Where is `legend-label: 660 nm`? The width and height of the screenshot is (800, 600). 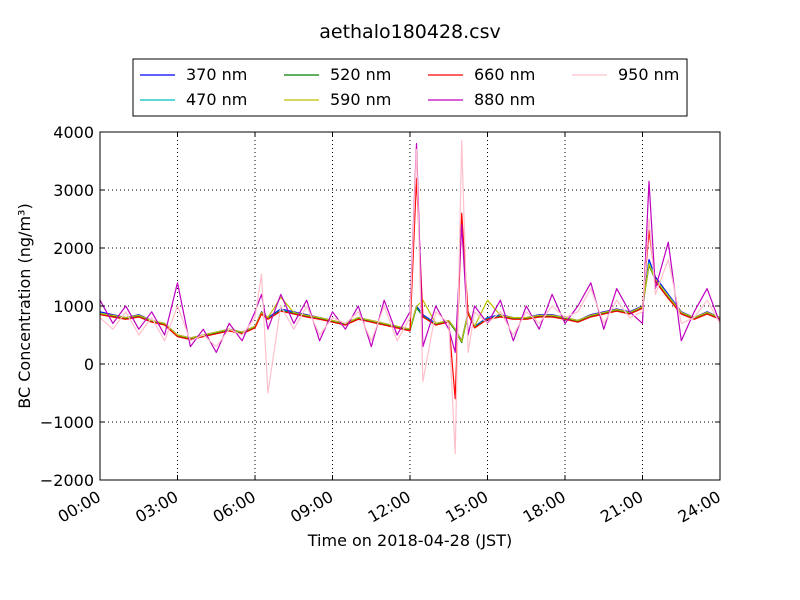 legend-label: 660 nm is located at coordinates (504, 74).